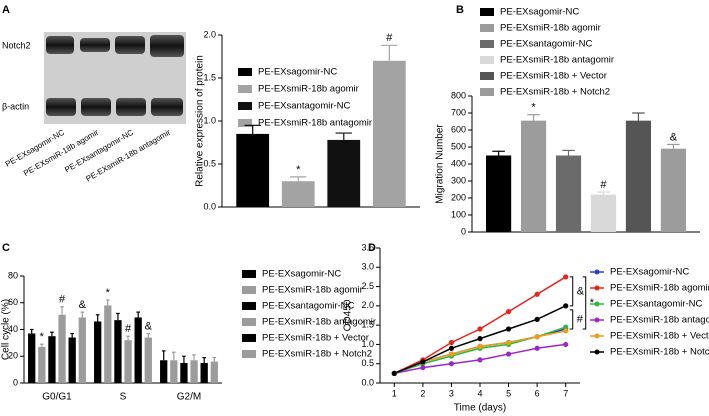 This screenshot has height=416, width=709. What do you see at coordinates (200, 121) in the screenshot?
I see `y-axis-label: Relative expression of protein` at bounding box center [200, 121].